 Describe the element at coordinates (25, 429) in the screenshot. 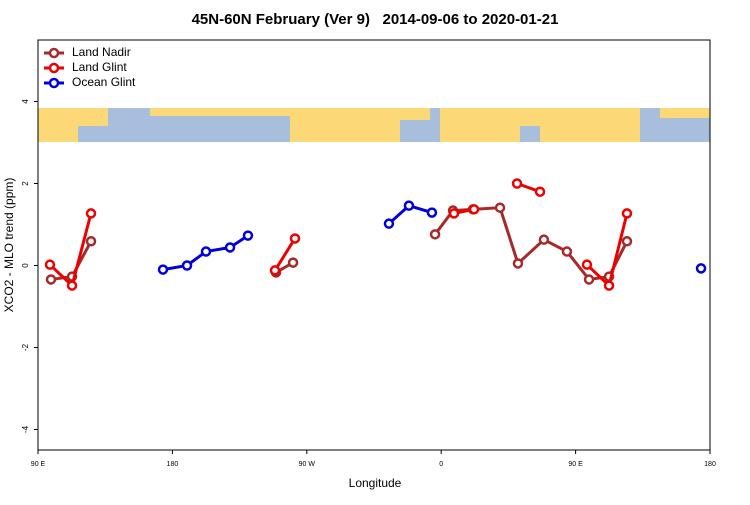

I see `y-tick-label: -4` at that location.